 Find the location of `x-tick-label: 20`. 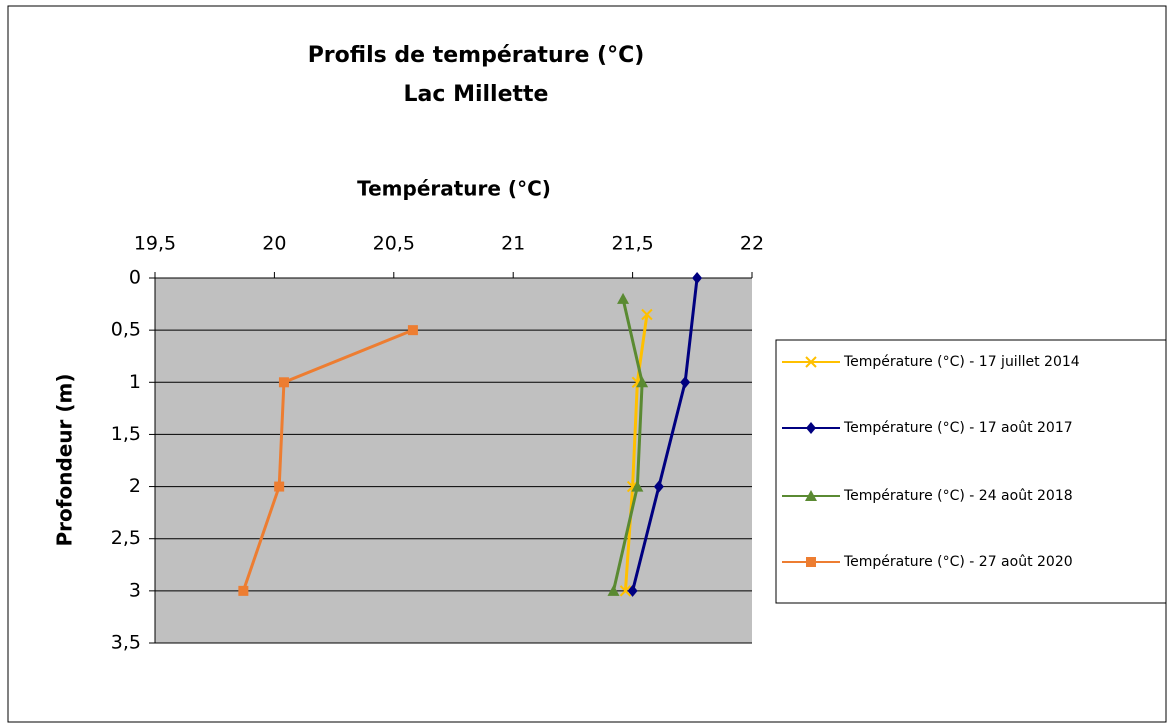

x-tick-label: 20 is located at coordinates (274, 244).